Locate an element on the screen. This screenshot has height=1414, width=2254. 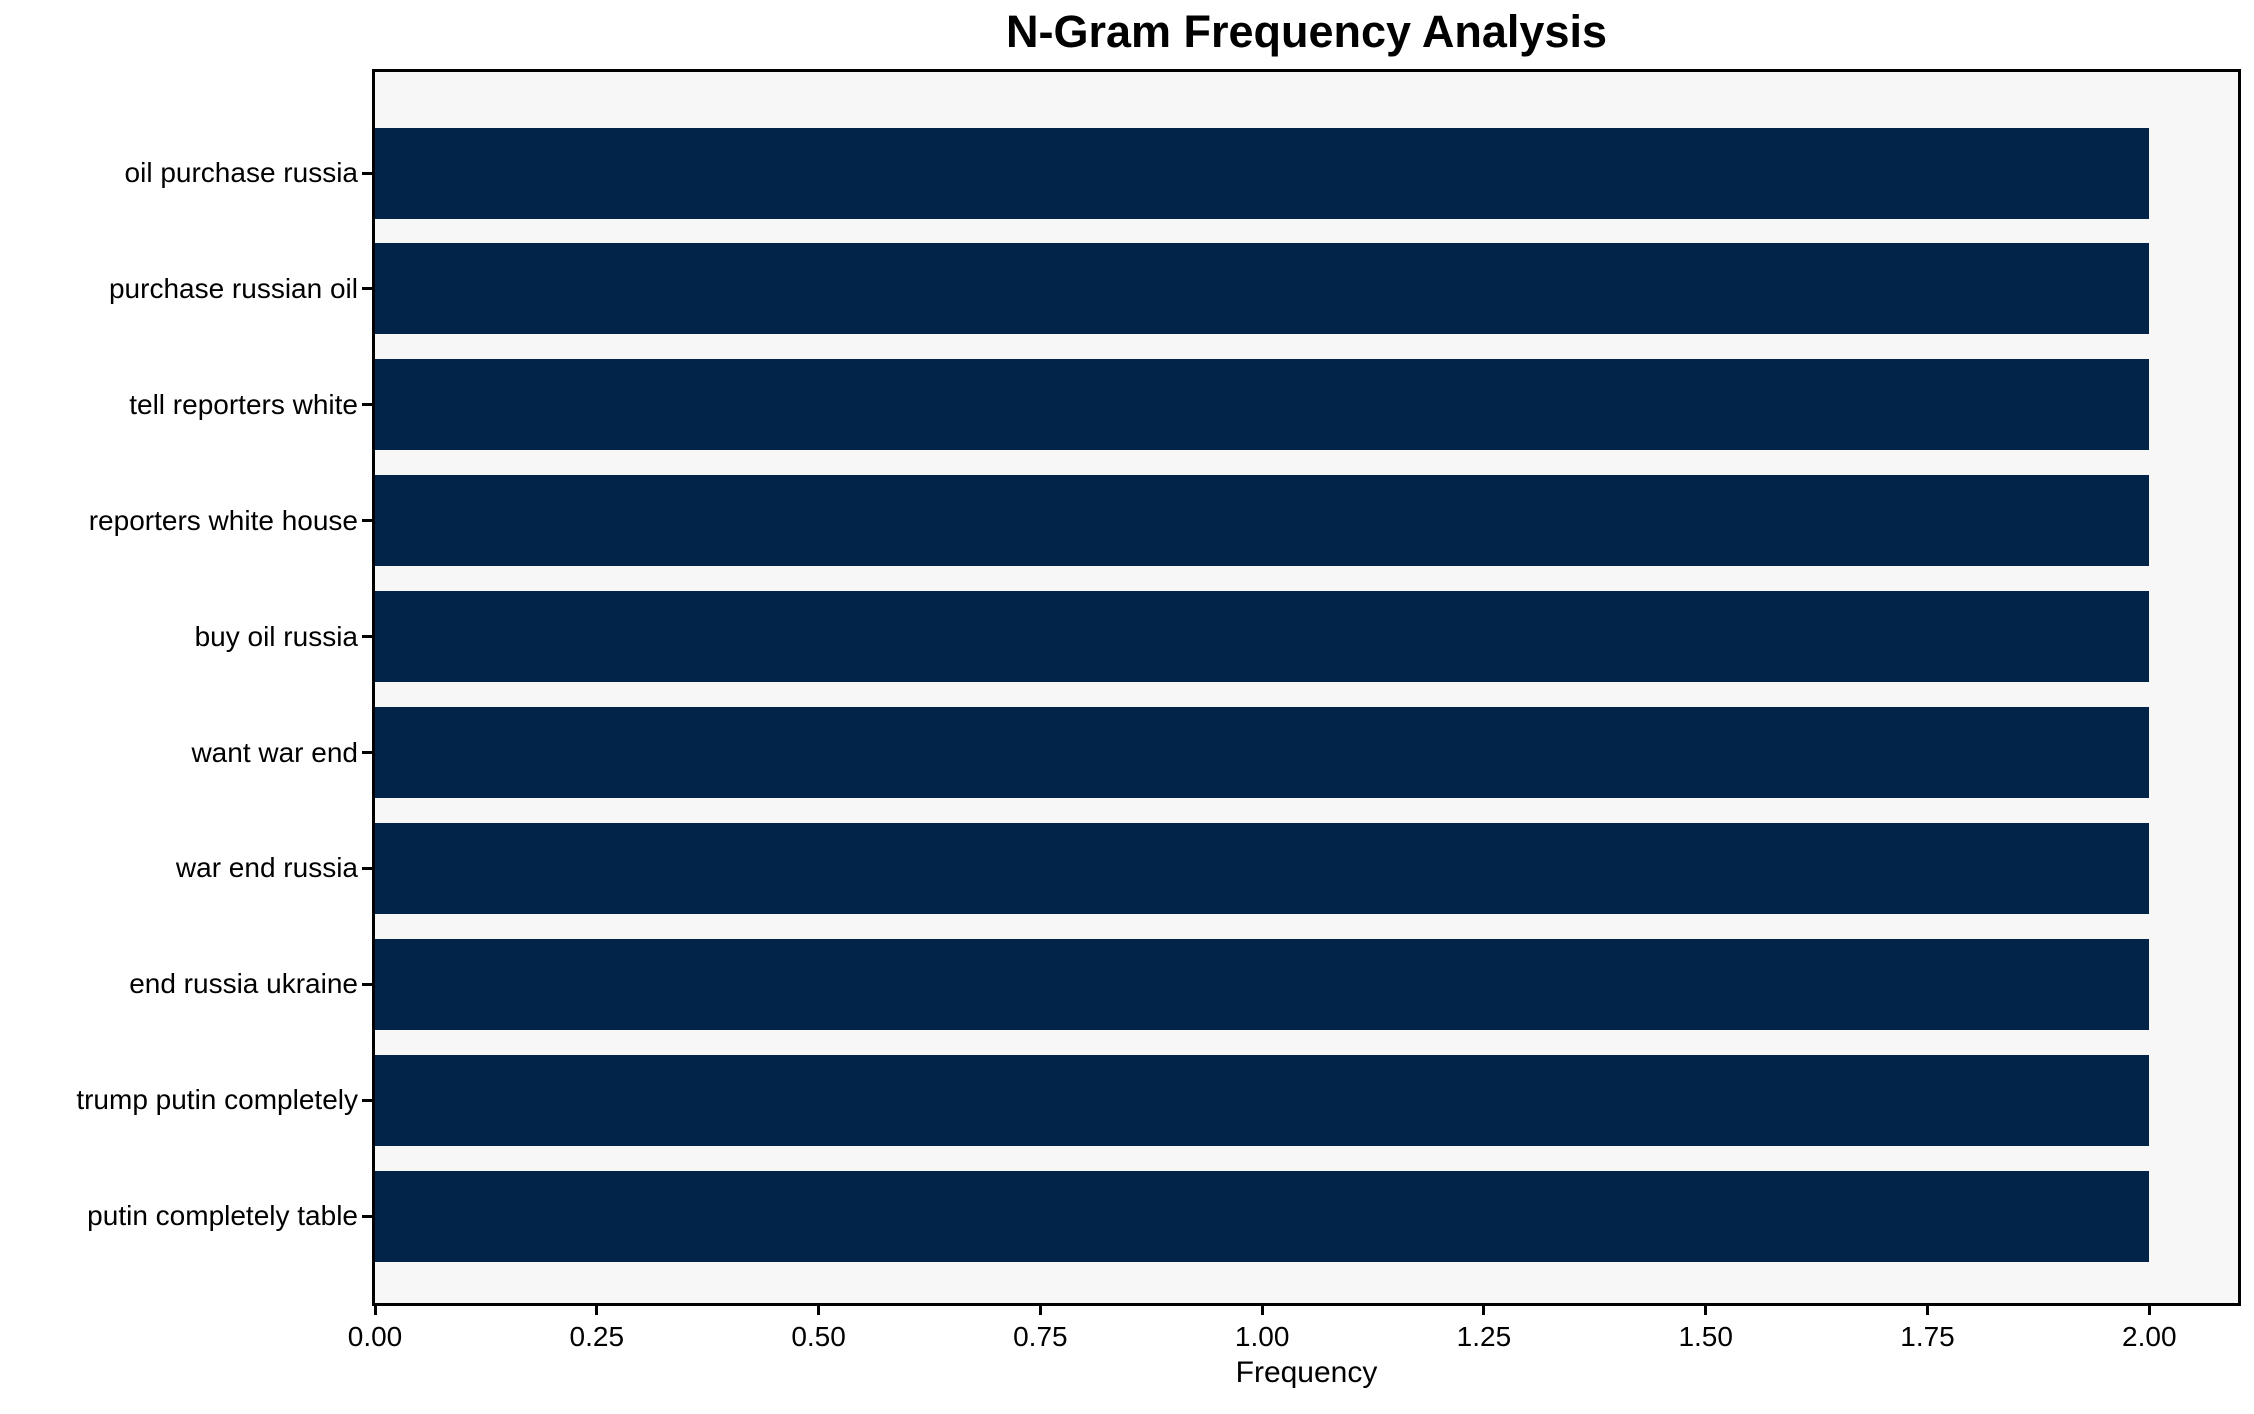
x-tick-label: 1.75 is located at coordinates (1927, 1336).